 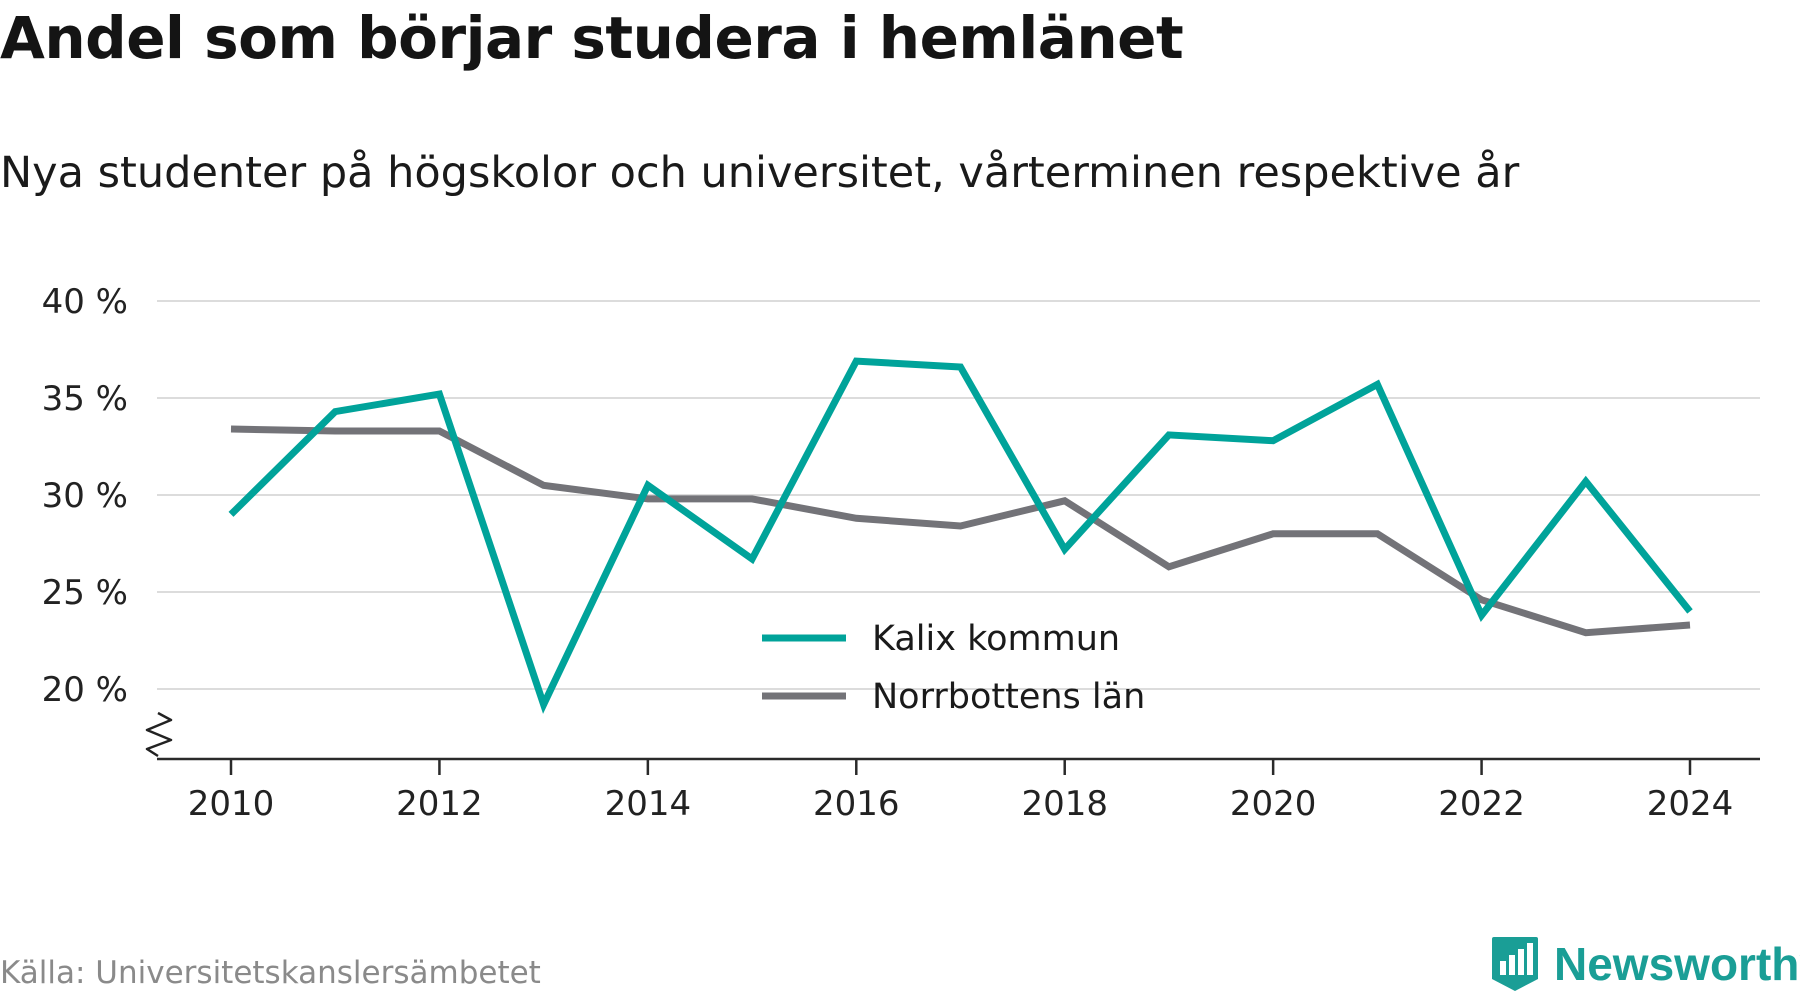 What do you see at coordinates (85, 593) in the screenshot?
I see `y-tick-label: 25 %` at bounding box center [85, 593].